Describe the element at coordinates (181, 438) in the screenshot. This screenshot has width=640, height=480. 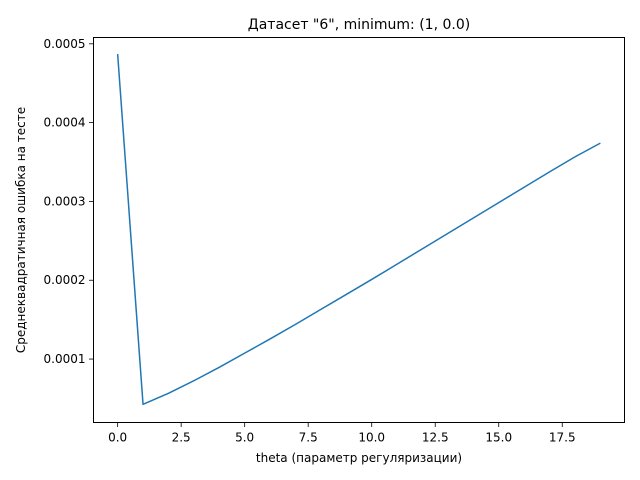
I see `x-tick-label: 2.5` at that location.